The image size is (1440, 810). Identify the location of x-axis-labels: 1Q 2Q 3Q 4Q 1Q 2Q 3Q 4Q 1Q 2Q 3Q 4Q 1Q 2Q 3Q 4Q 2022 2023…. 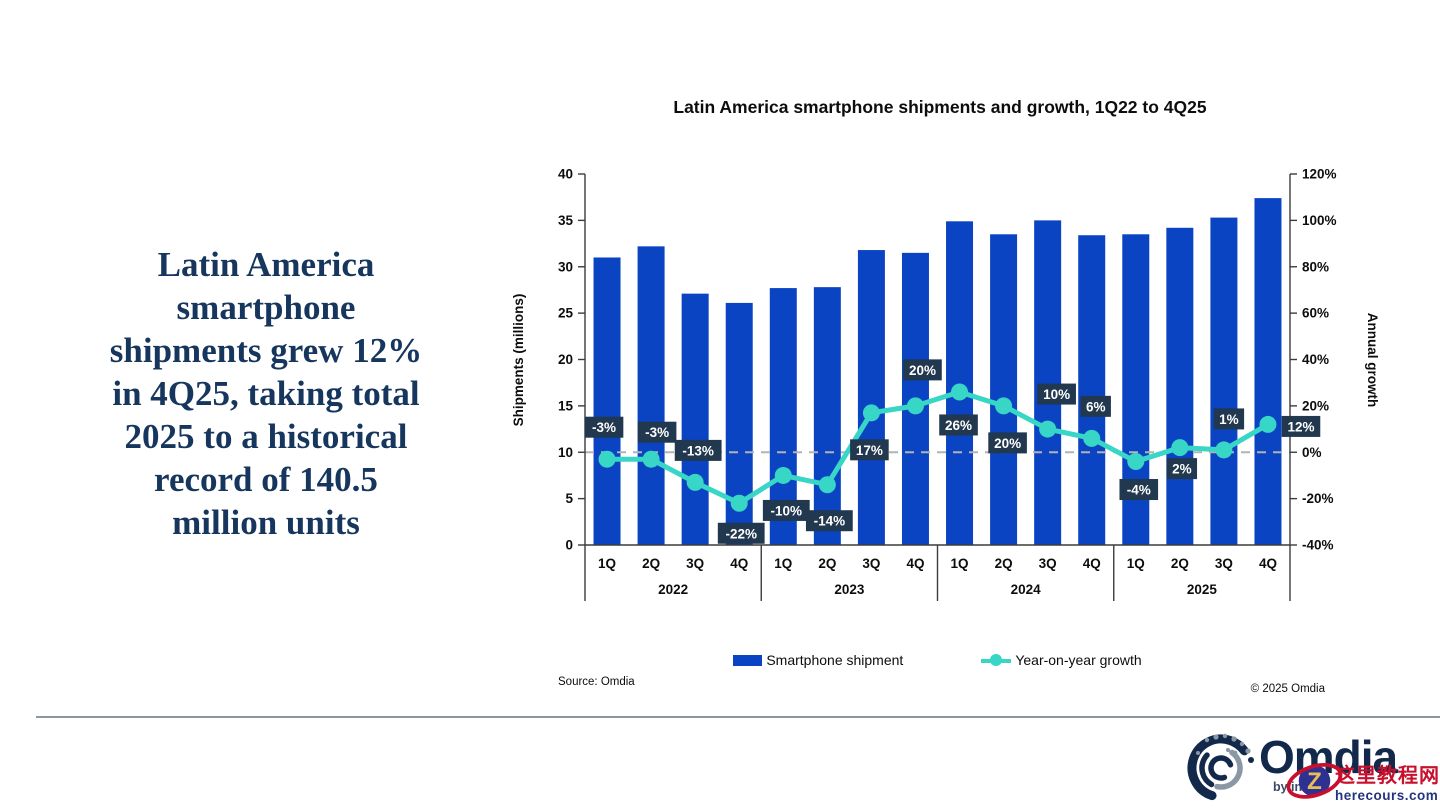
(937, 576).